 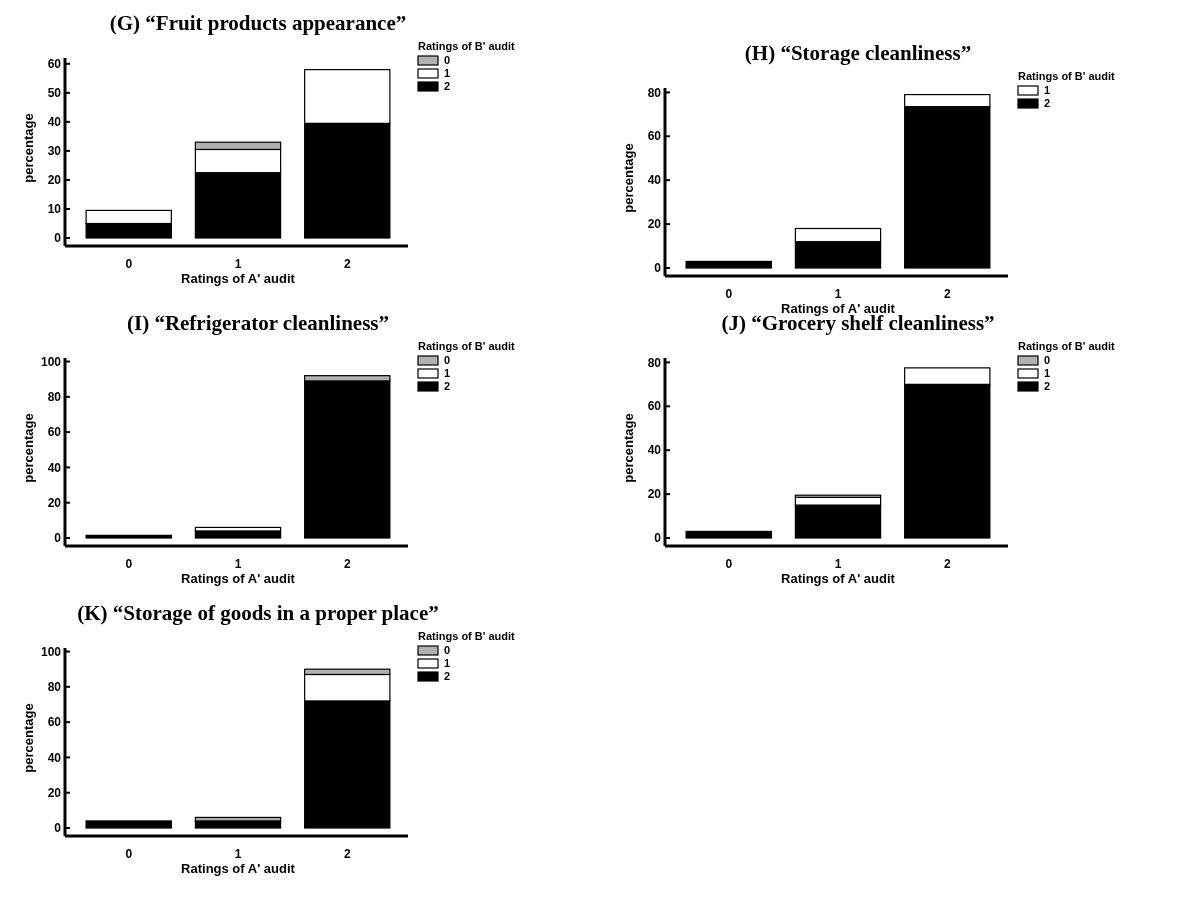 I want to click on chart-title: (K) “Storage of goods in a proper place”, so click(x=258, y=613).